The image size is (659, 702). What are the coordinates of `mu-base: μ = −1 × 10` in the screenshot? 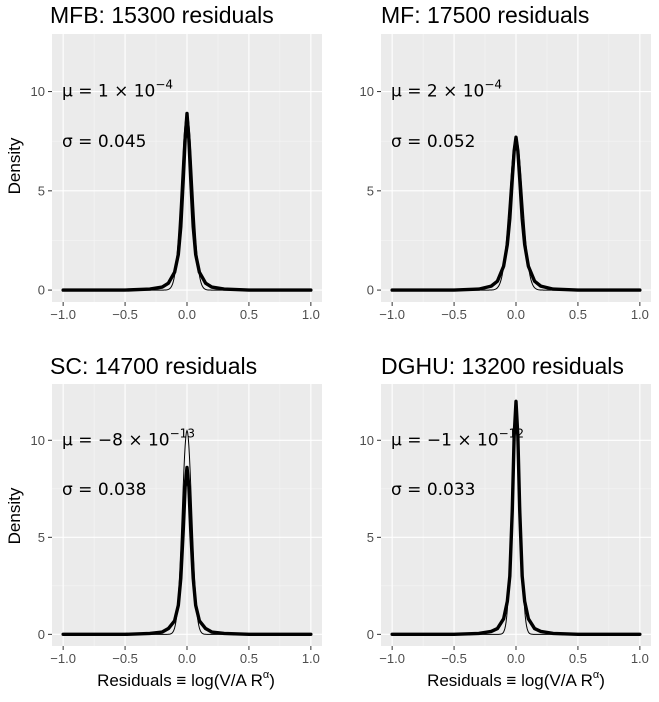 It's located at (445, 440).